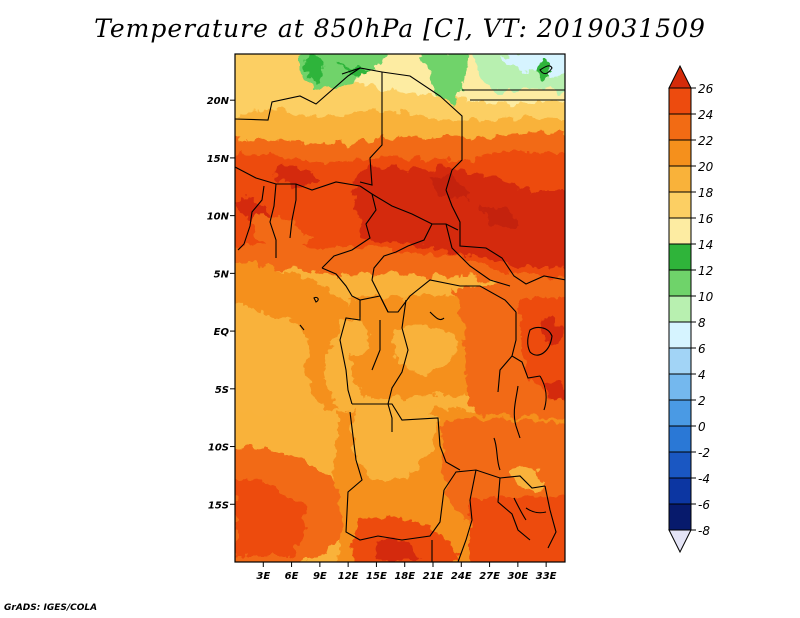 This screenshot has width=800, height=618. What do you see at coordinates (263, 576) in the screenshot?
I see `lon-tick-label: 3E` at bounding box center [263, 576].